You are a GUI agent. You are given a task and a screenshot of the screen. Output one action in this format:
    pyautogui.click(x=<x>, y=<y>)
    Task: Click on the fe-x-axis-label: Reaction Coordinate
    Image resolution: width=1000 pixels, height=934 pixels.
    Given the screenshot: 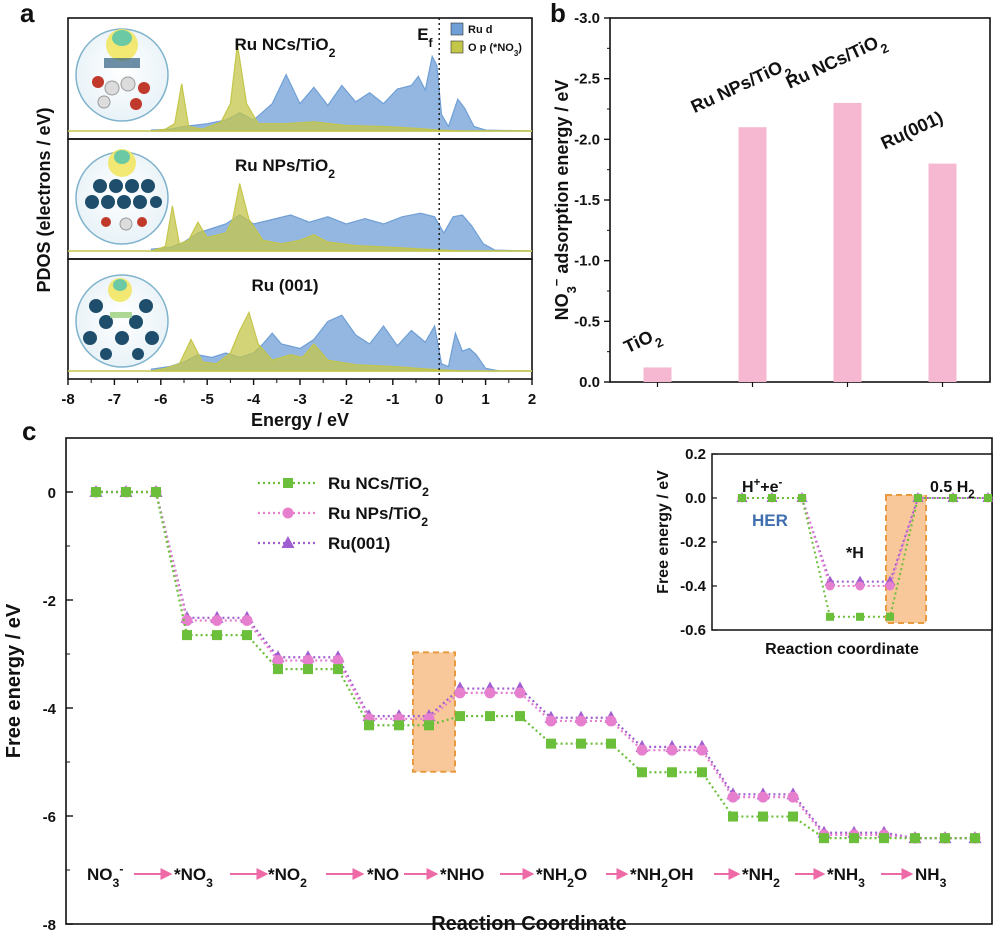 What is the action you would take?
    pyautogui.click(x=529, y=923)
    